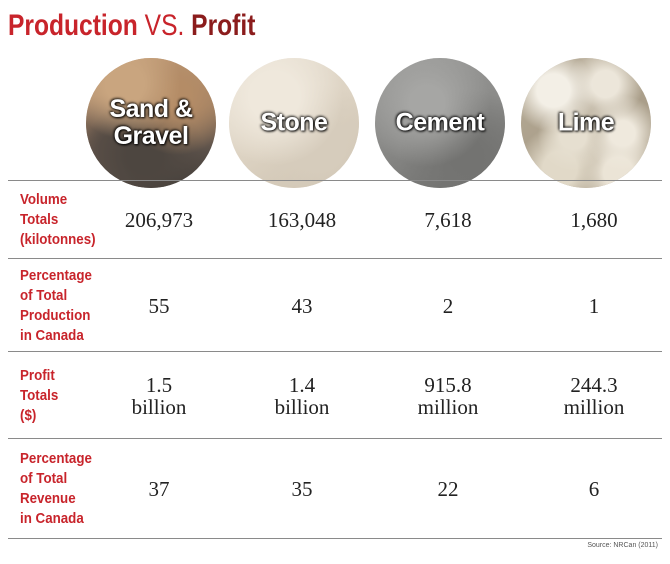 The height and width of the screenshot is (564, 670). I want to click on material-lime: Lime, so click(586, 123).